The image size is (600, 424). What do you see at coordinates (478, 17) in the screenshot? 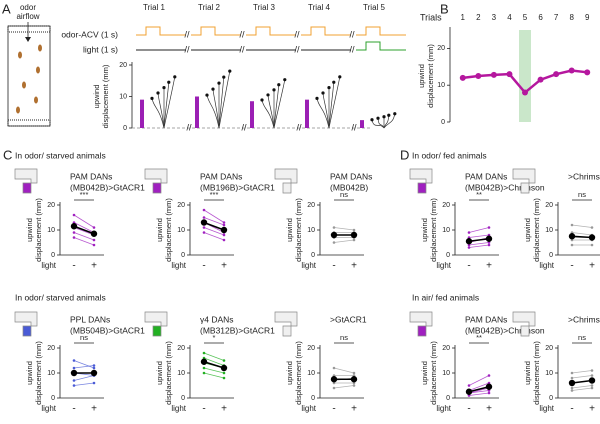
I see `x-tick-label: 2` at bounding box center [478, 17].